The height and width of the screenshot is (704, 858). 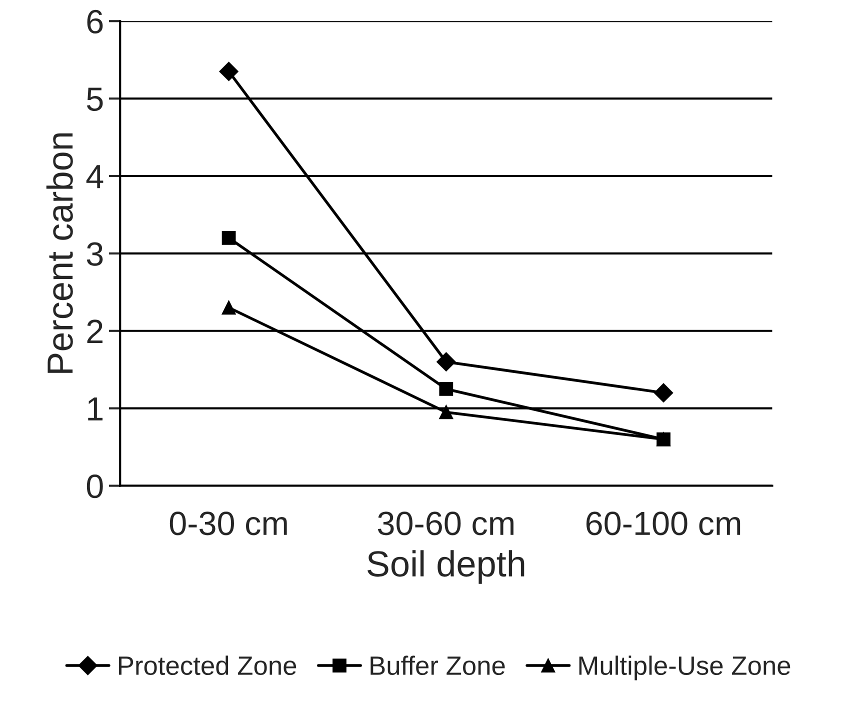 I want to click on legend-label: Buffer Zone, so click(x=437, y=666).